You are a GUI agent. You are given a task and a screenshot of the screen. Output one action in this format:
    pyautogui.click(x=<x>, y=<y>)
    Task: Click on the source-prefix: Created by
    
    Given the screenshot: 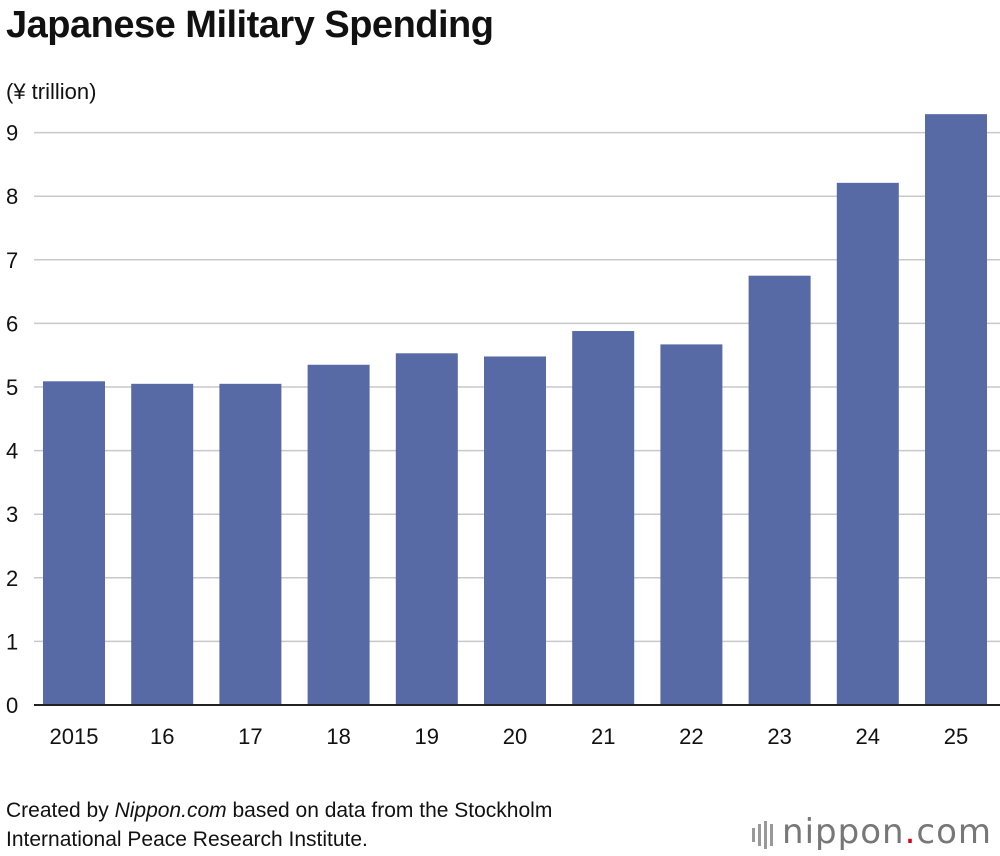 What is the action you would take?
    pyautogui.click(x=60, y=810)
    